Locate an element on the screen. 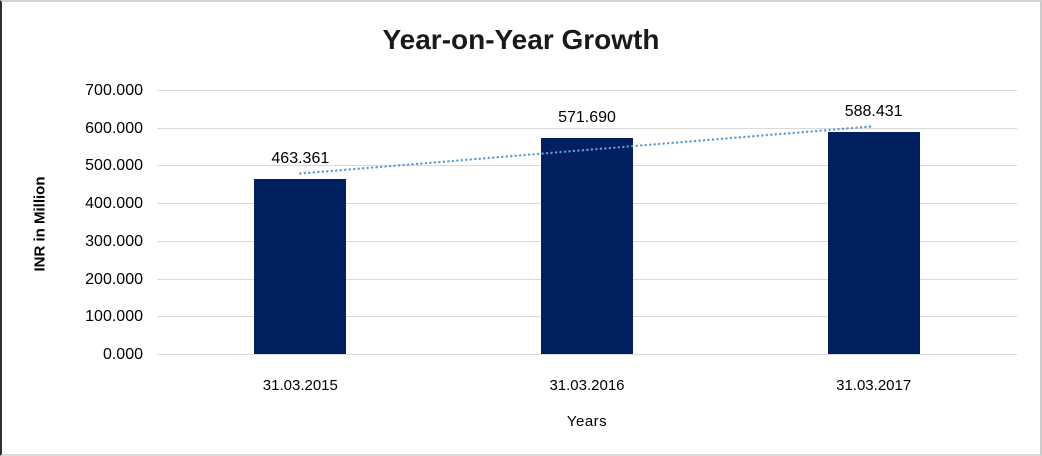  y-tick-label: 500.000 is located at coordinates (114, 165).